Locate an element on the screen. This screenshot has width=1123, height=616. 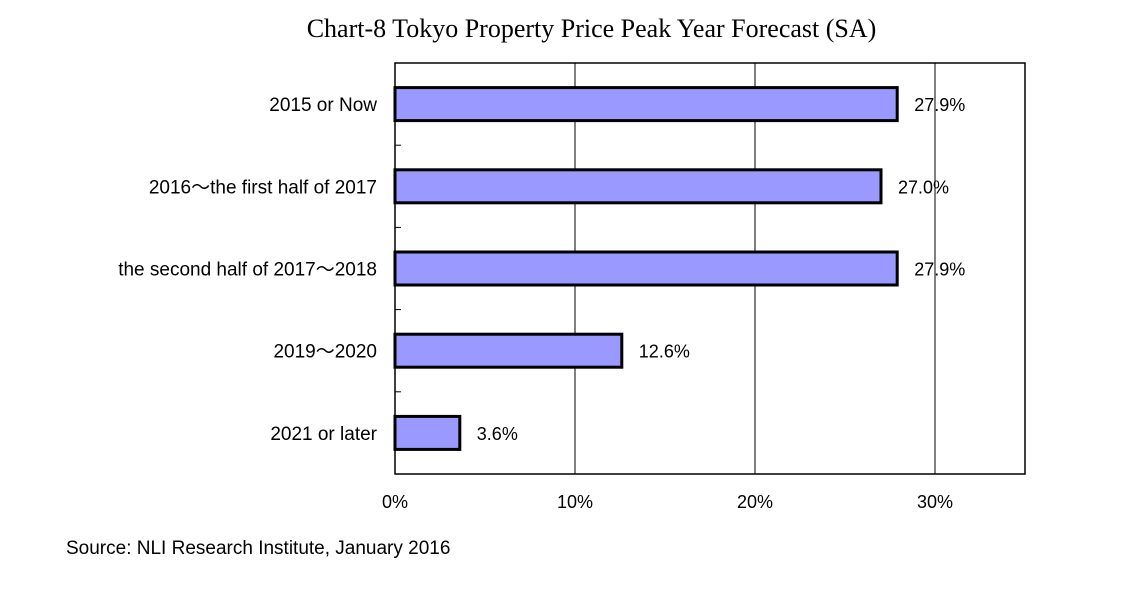
data-label: 3.6% is located at coordinates (497, 434).